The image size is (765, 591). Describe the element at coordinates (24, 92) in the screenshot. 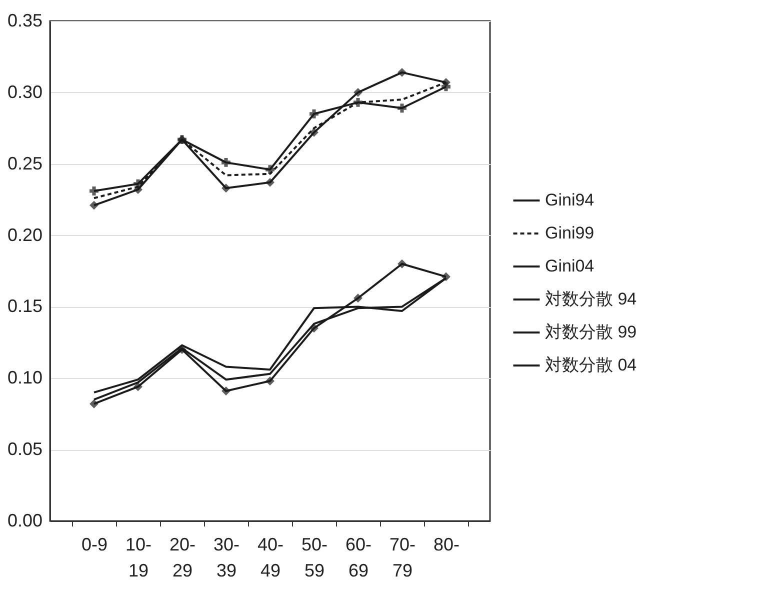

I see `y-tick-label: 0.30` at that location.